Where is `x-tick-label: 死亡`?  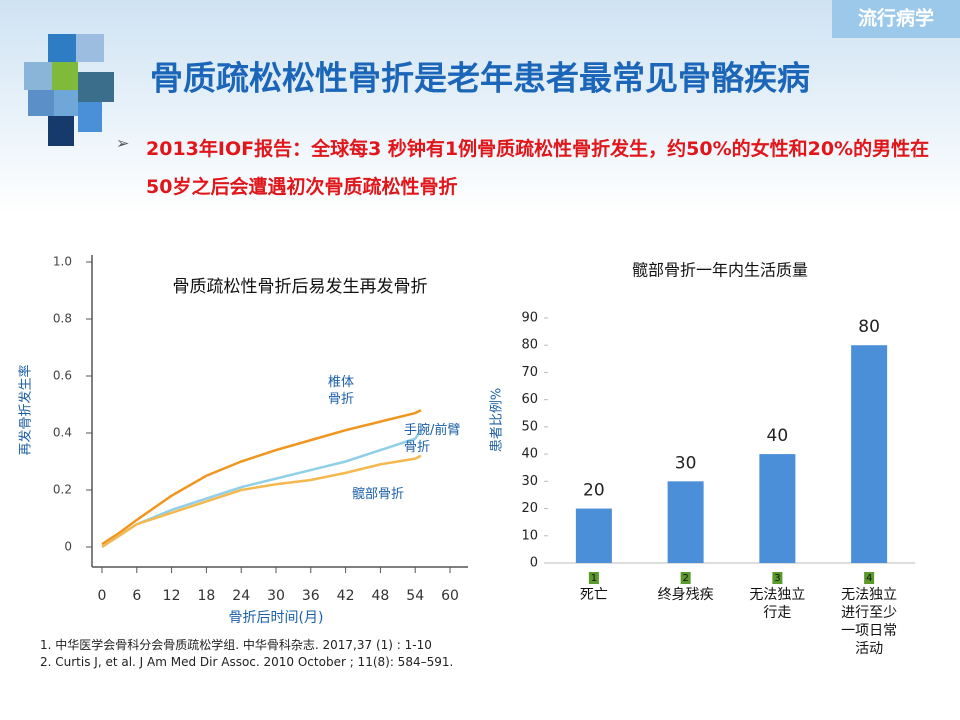
x-tick-label: 死亡 is located at coordinates (593, 595).